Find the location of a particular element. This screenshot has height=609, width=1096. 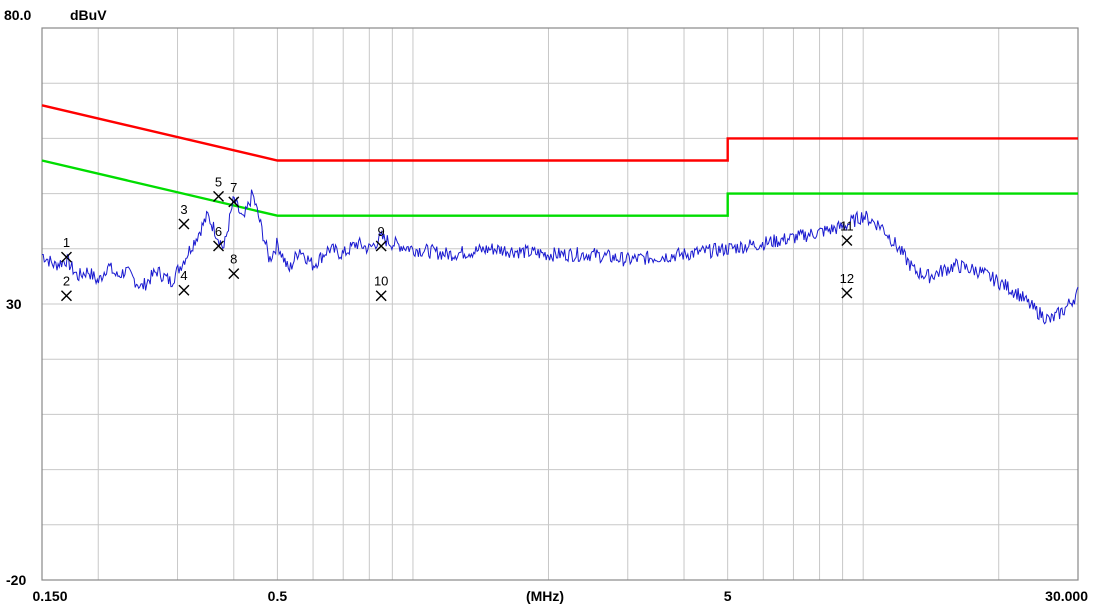

x-unit-label: (MHz) is located at coordinates (545, 596).